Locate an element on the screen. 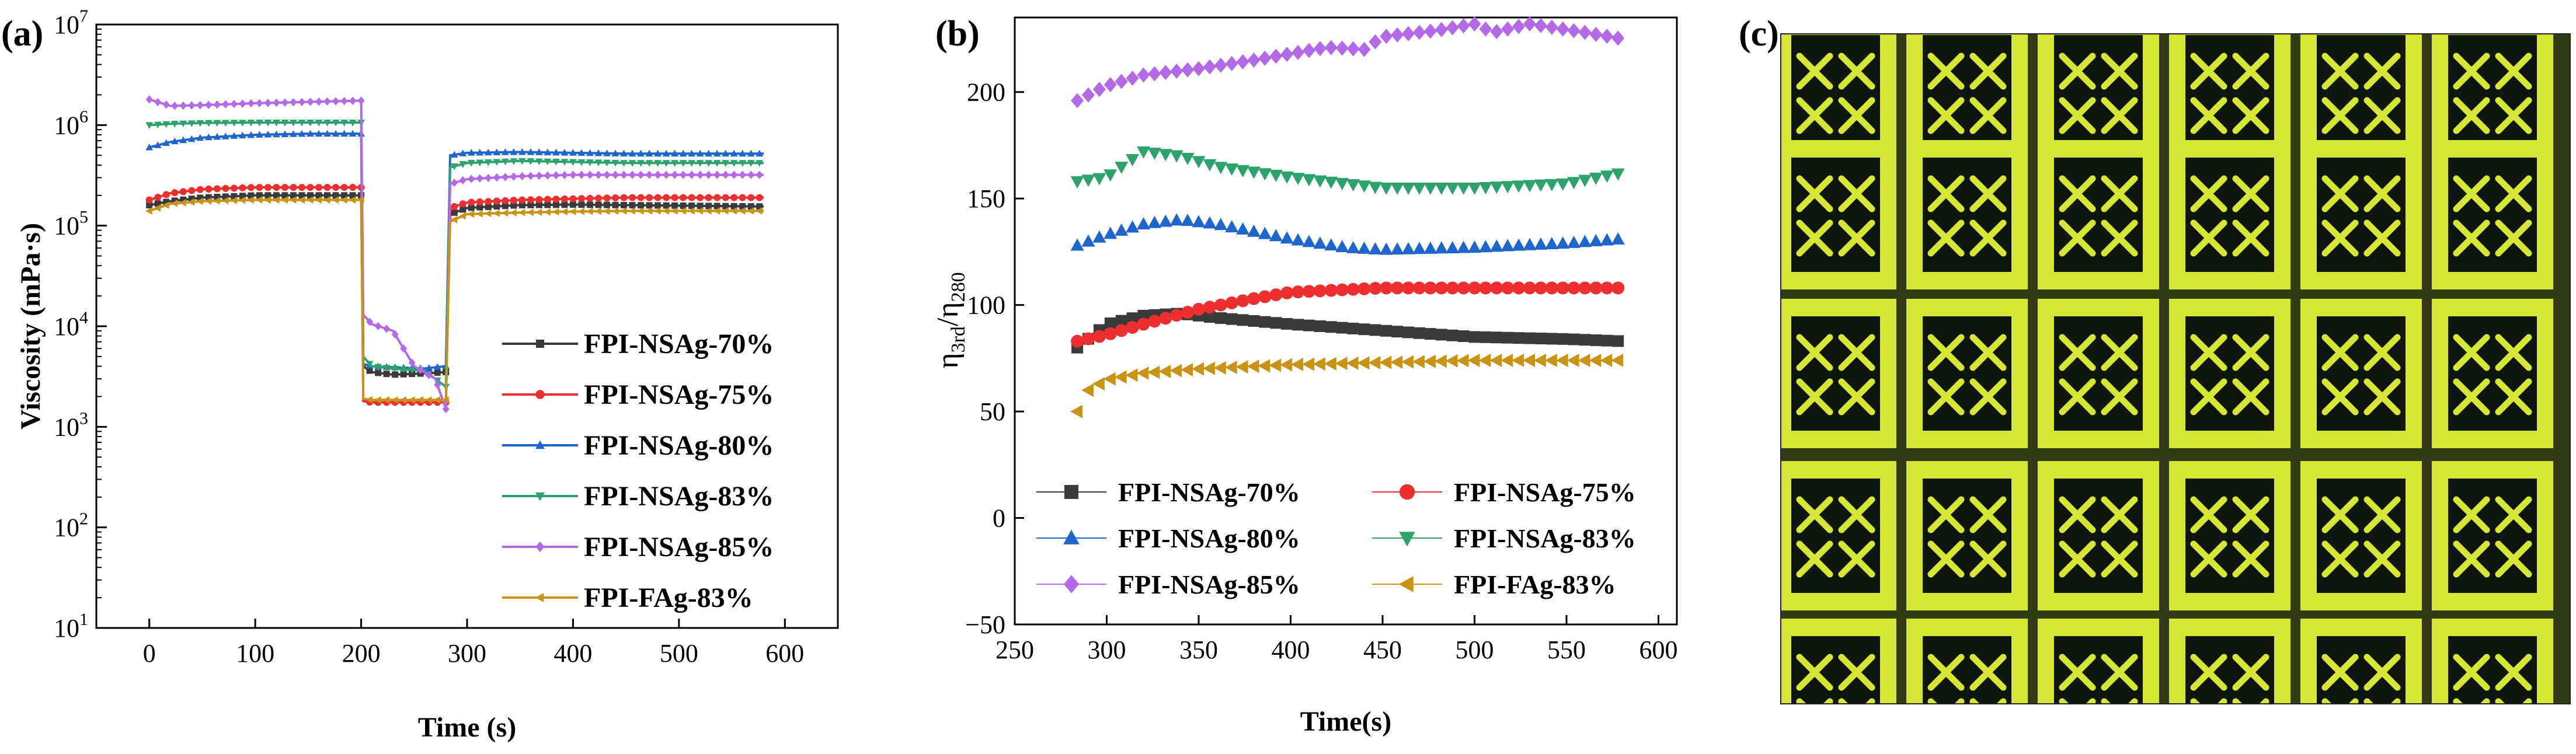 Image resolution: width=2576 pixels, height=754 pixels. legend-entry-b: FPI-NSAg-75% is located at coordinates (1504, 492).